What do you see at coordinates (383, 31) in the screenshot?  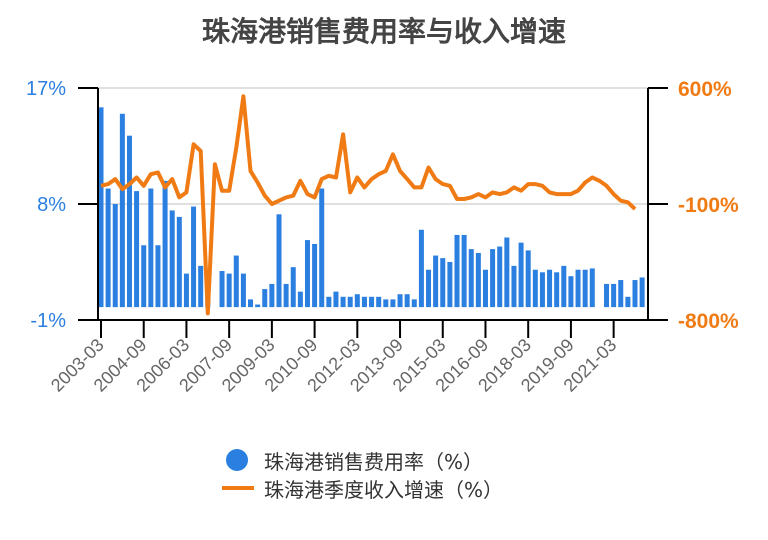 I see `chart-title: 珠海港销售费用率与收入增速` at bounding box center [383, 31].